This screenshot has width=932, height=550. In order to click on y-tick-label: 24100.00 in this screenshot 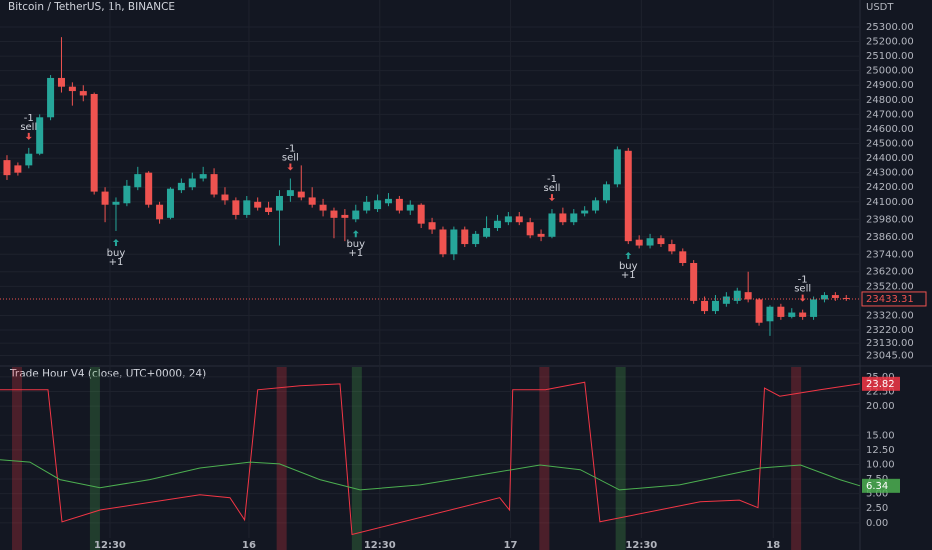, I will do `click(890, 202)`.